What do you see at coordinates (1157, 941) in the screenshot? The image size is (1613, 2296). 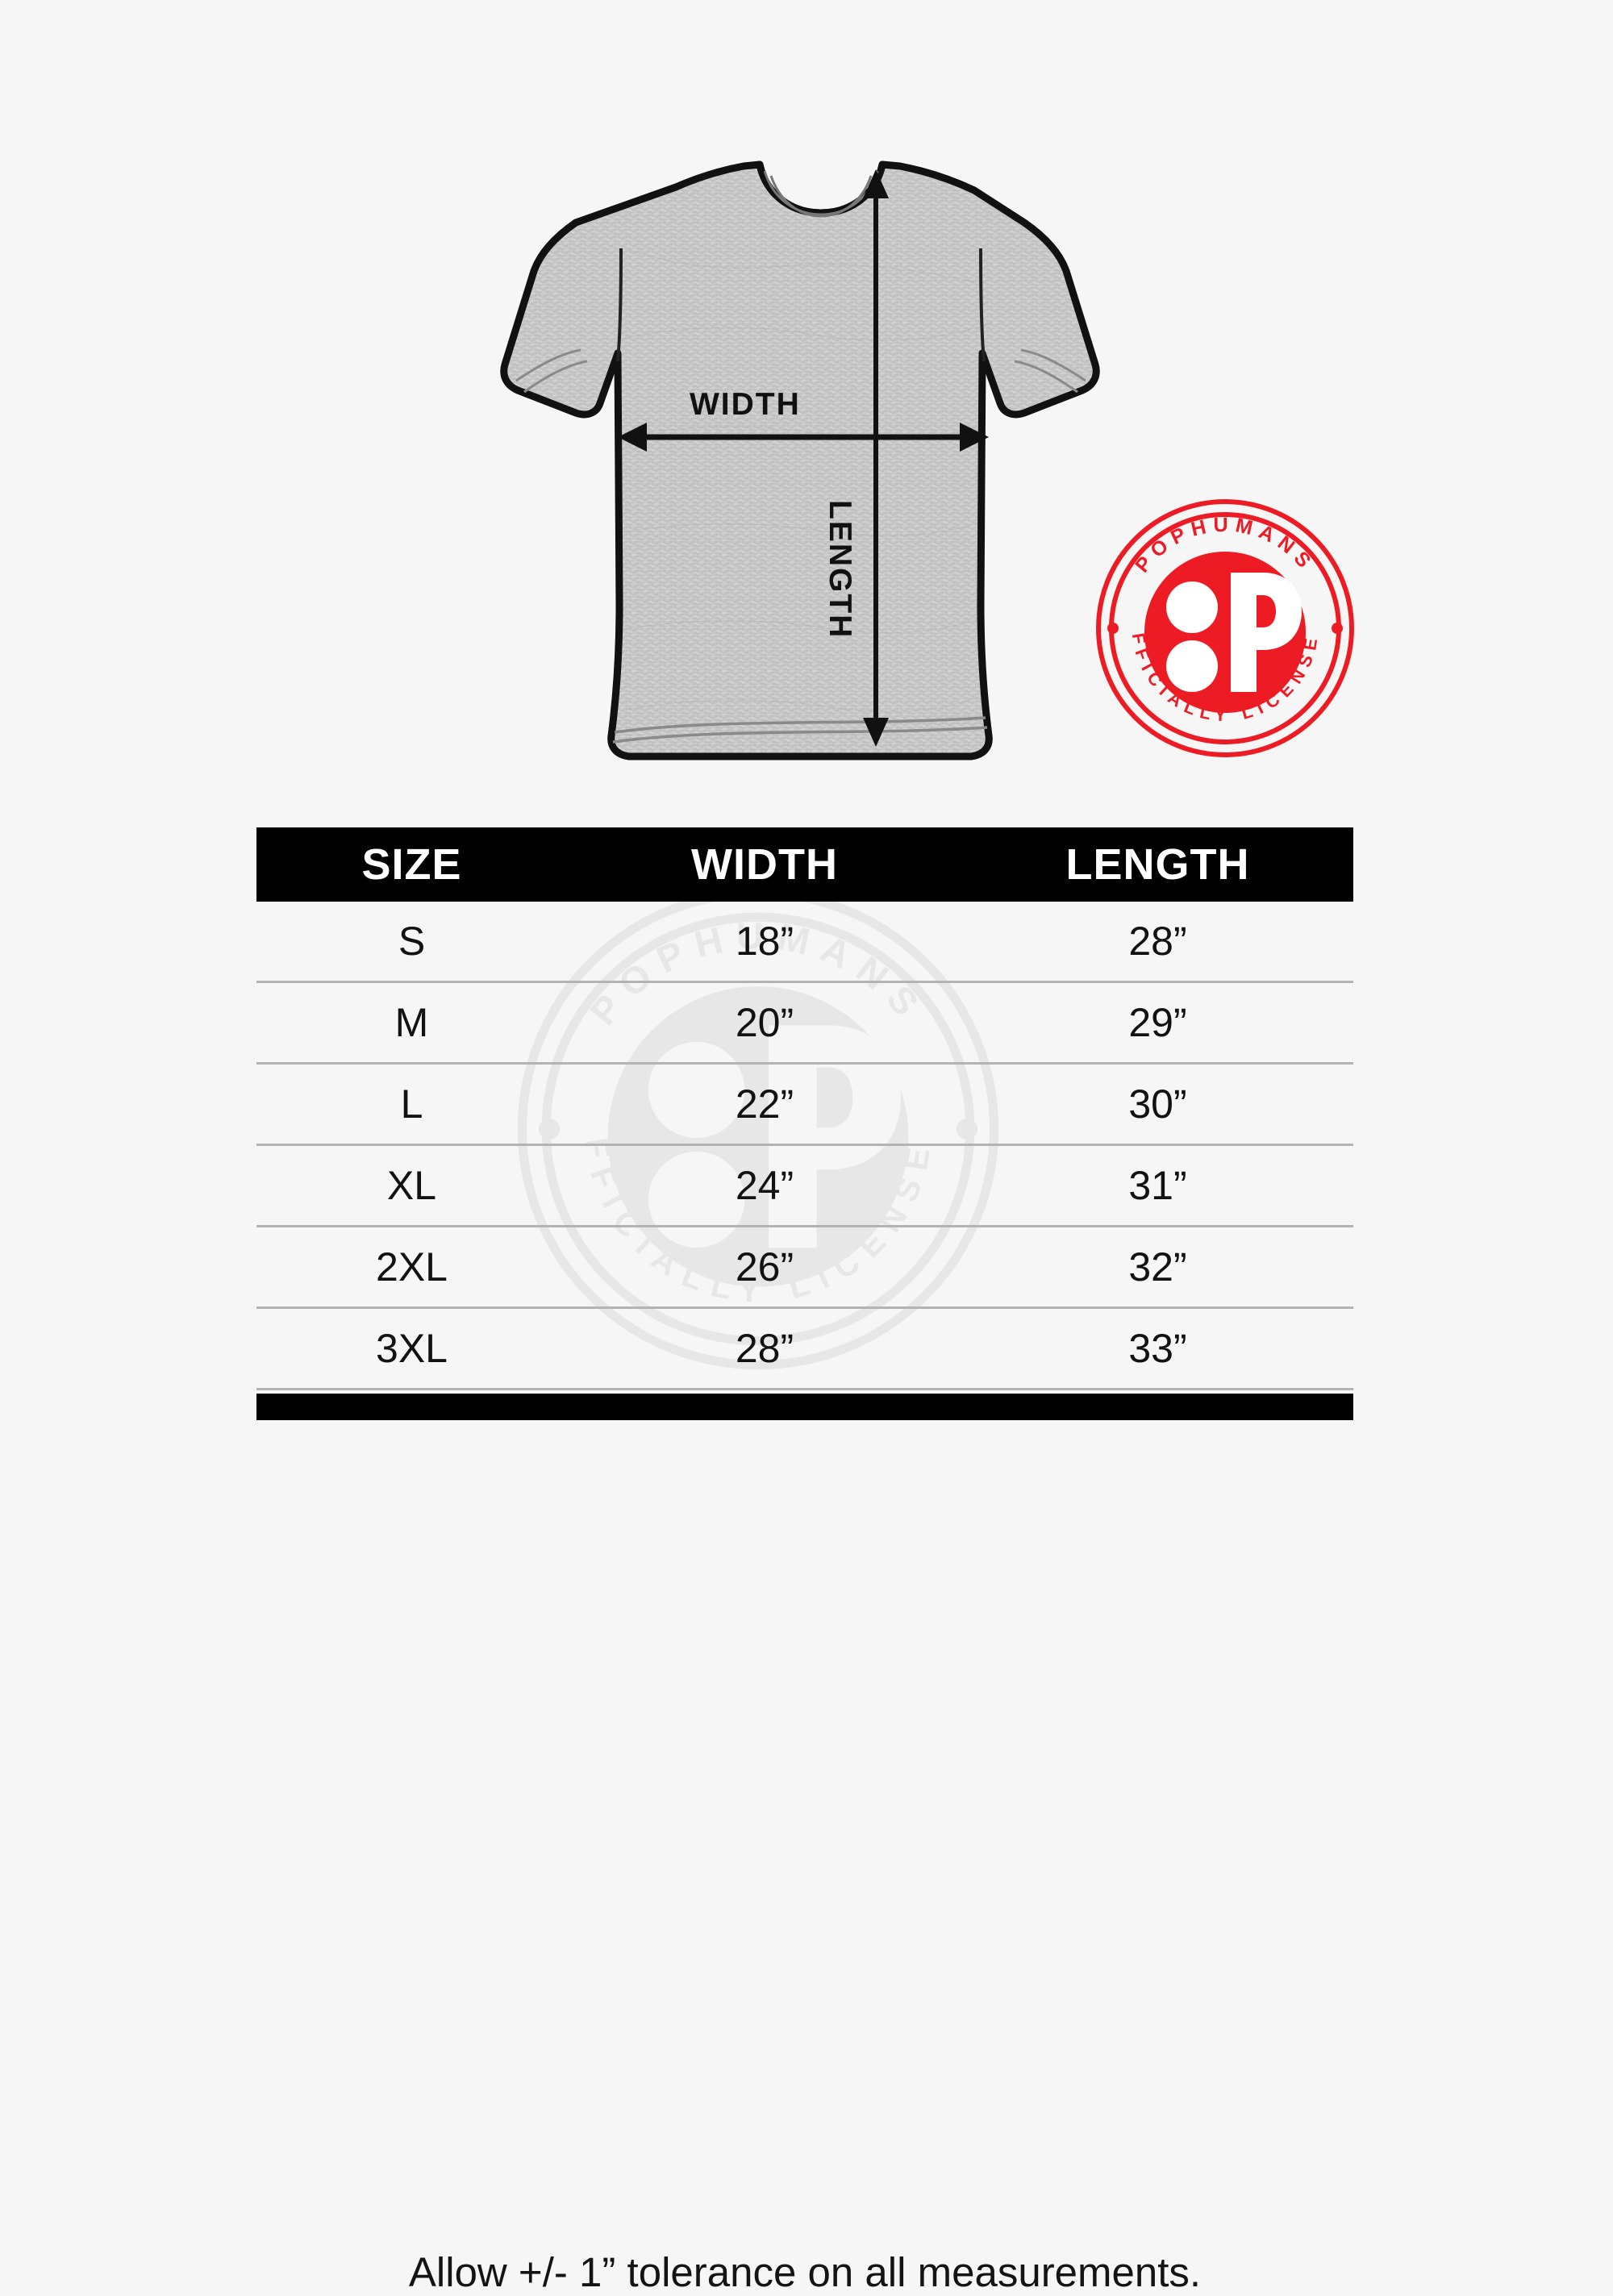 I see `cell-length: 28”` at bounding box center [1157, 941].